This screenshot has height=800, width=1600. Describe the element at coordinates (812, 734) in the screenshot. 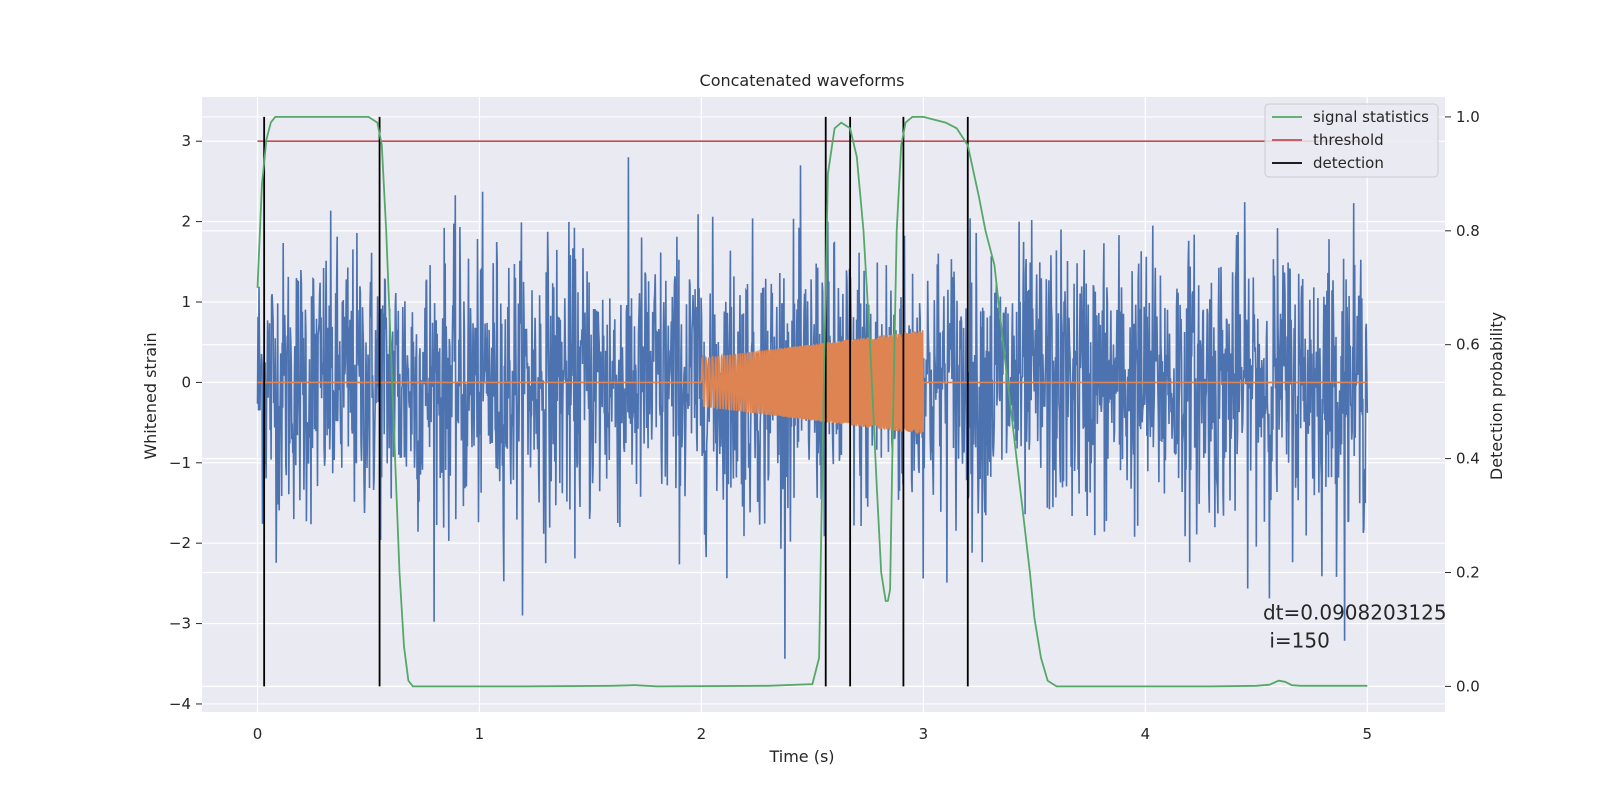

I see `x-axis-ticks: 0 1 2 3 4 5` at that location.